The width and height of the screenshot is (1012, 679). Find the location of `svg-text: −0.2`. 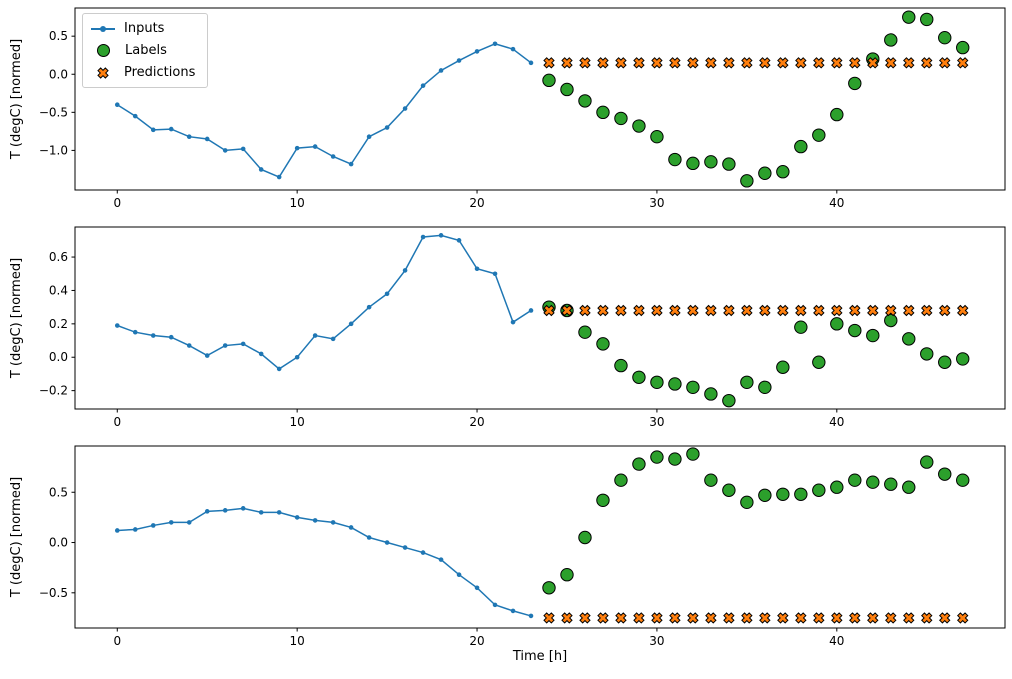

svg-text: −0.2 is located at coordinates (53, 391).